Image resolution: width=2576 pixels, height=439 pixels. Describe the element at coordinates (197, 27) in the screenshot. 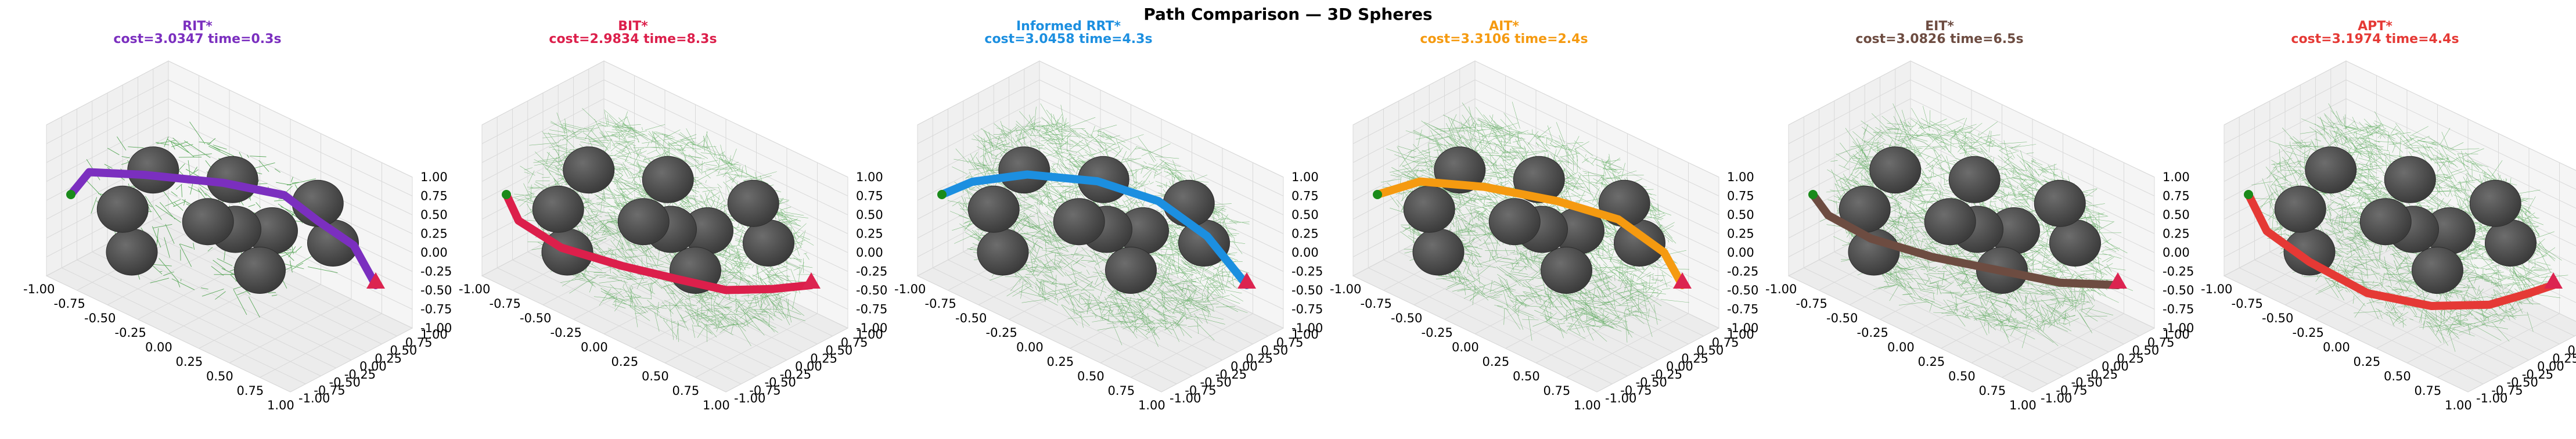

I see `panel-title: RIT*` at that location.